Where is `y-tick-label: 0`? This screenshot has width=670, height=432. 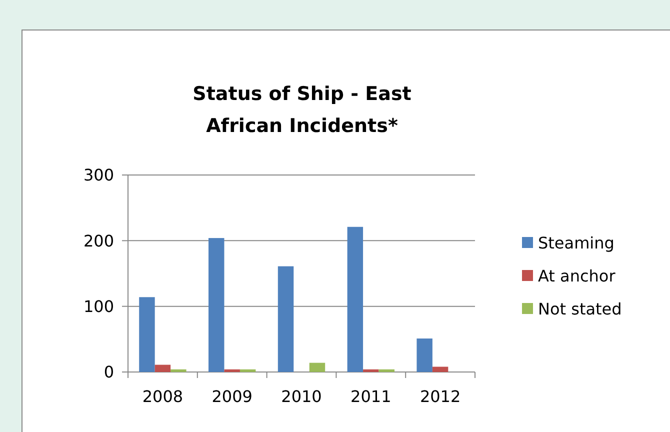
y-tick-label: 0 is located at coordinates (109, 372).